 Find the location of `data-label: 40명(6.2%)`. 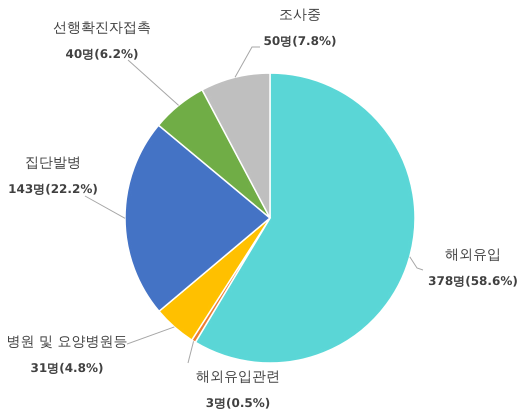

data-label: 40명(6.2%) is located at coordinates (102, 54).